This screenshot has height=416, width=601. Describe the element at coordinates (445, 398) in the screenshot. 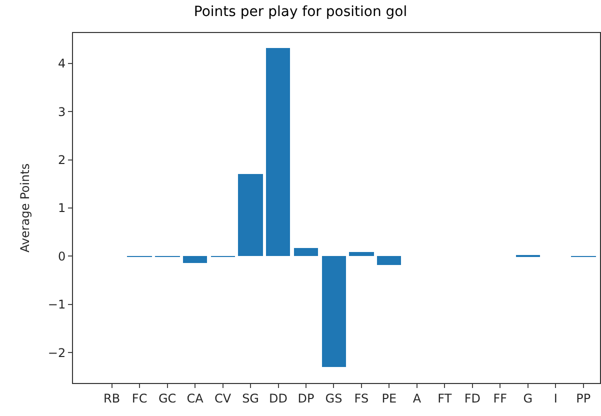

I see `x-tick-label: FT` at that location.